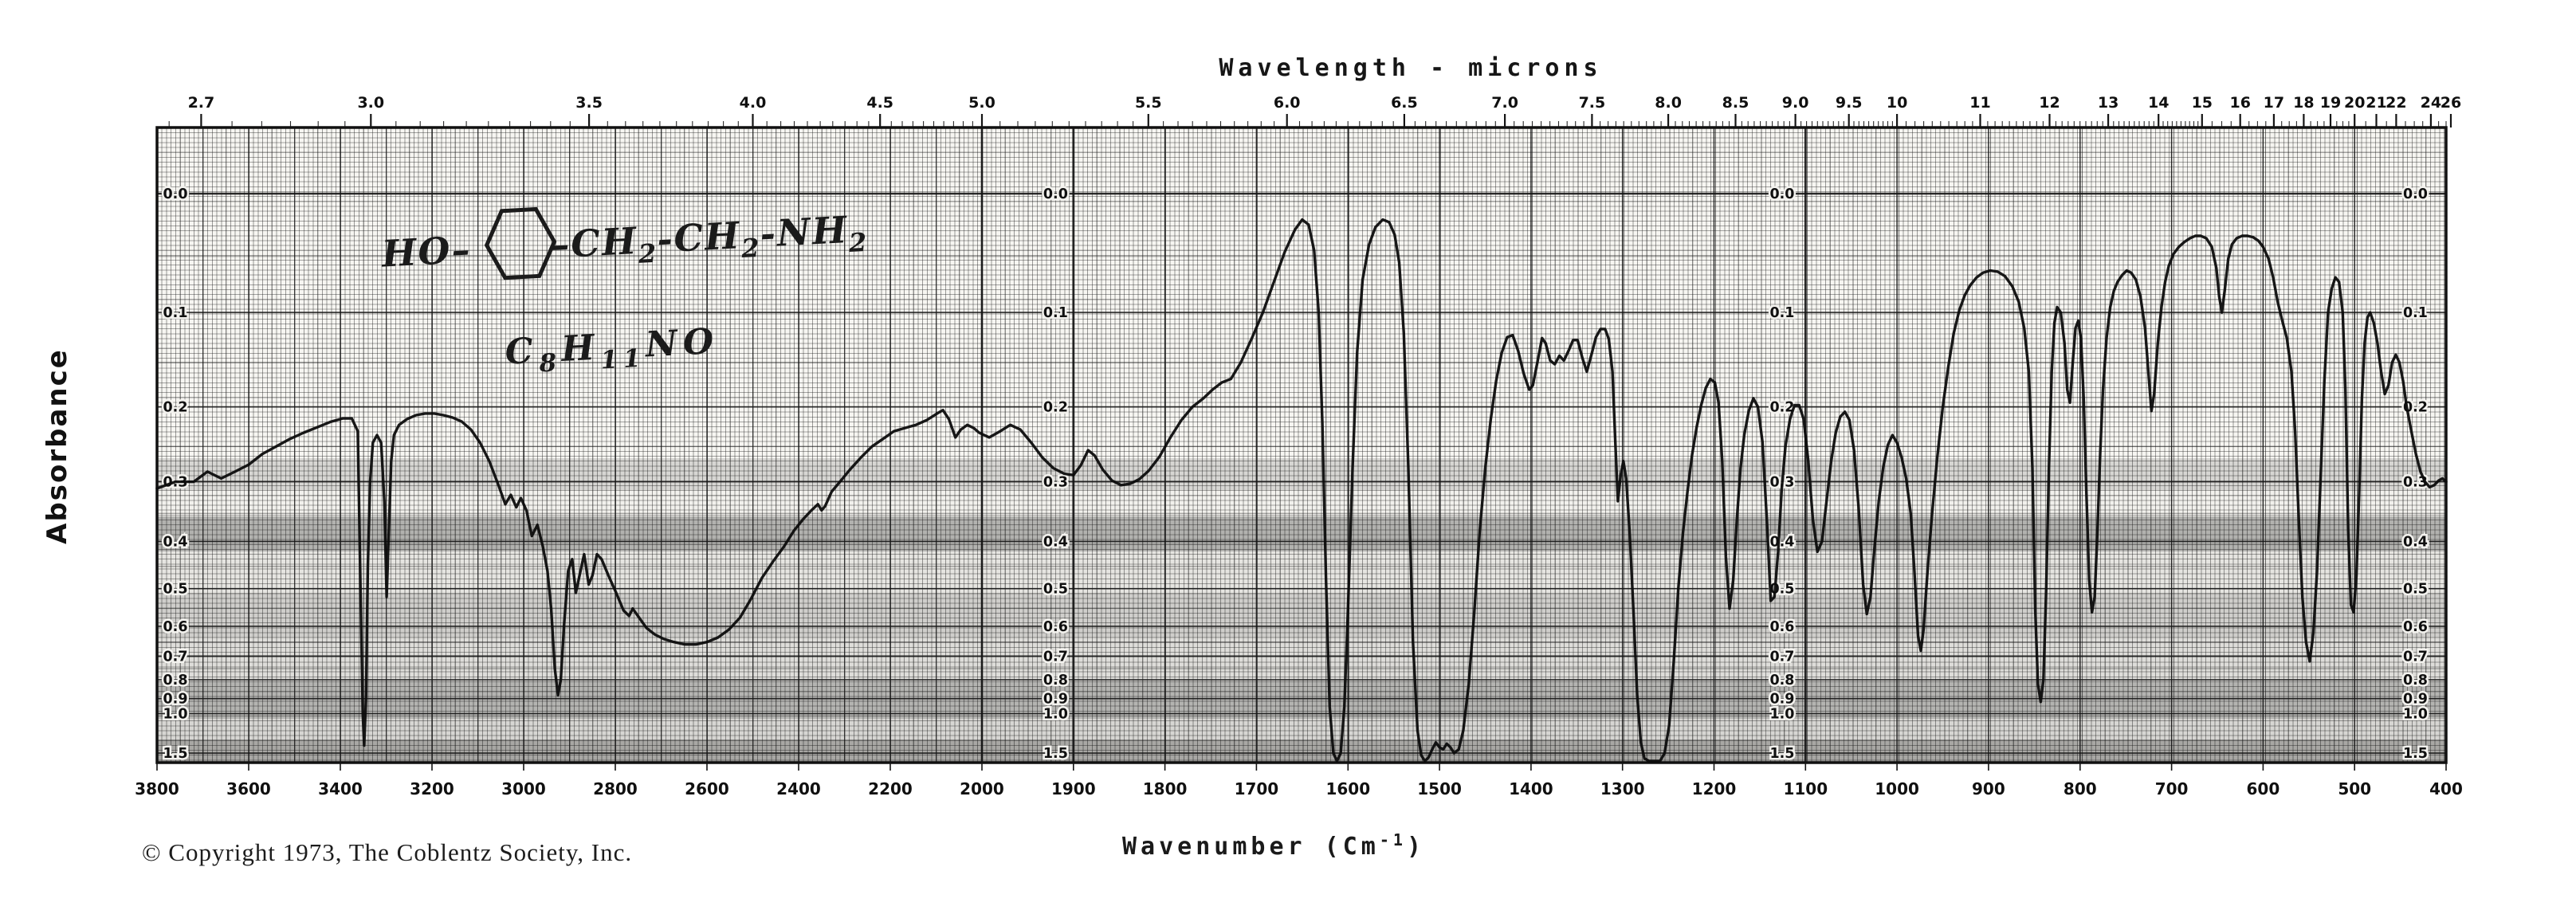 This screenshot has height=918, width=2576. I want to click on wavenumber-tick-label: 600, so click(2263, 788).